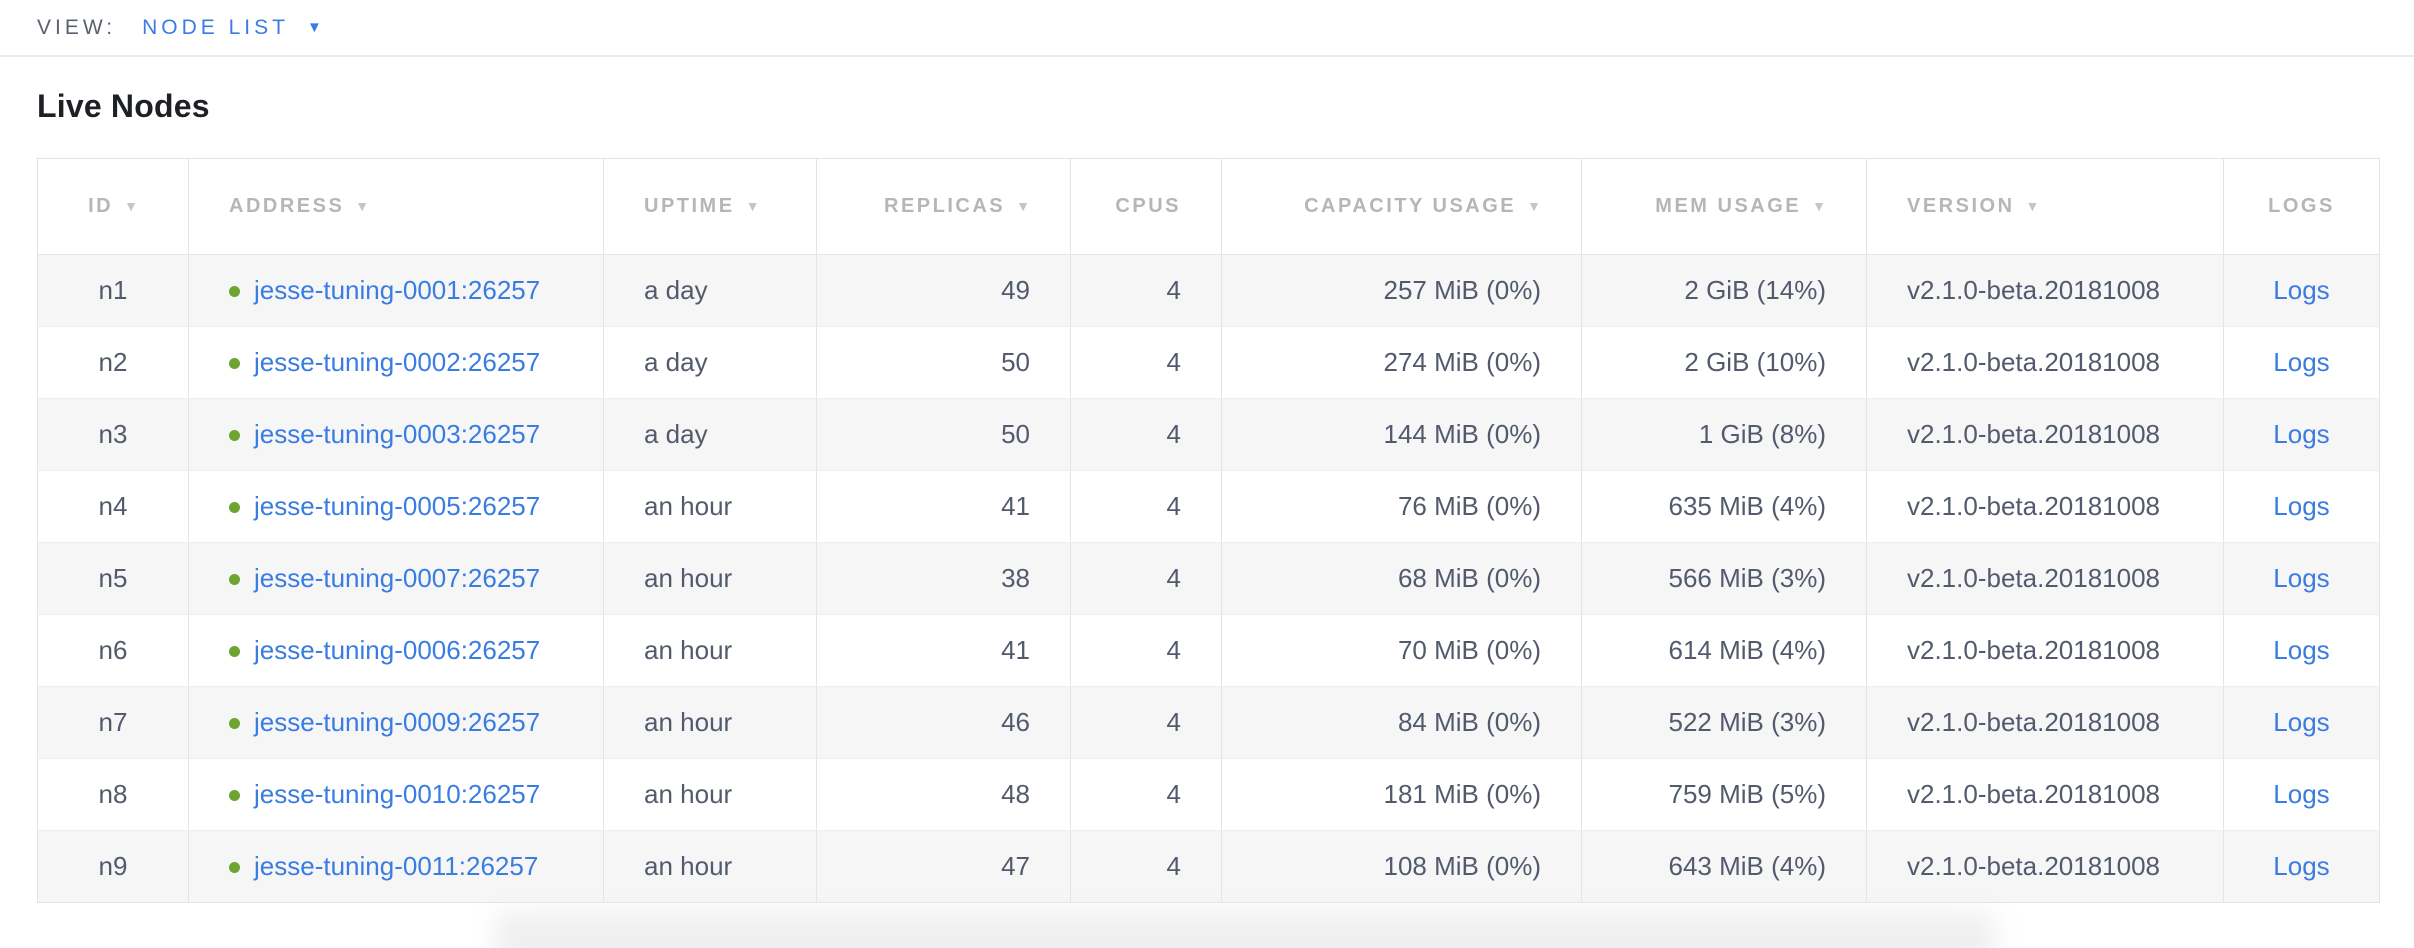  Describe the element at coordinates (1401, 362) in the screenshot. I see `cell-capacity: 274 MiB (0%)` at that location.